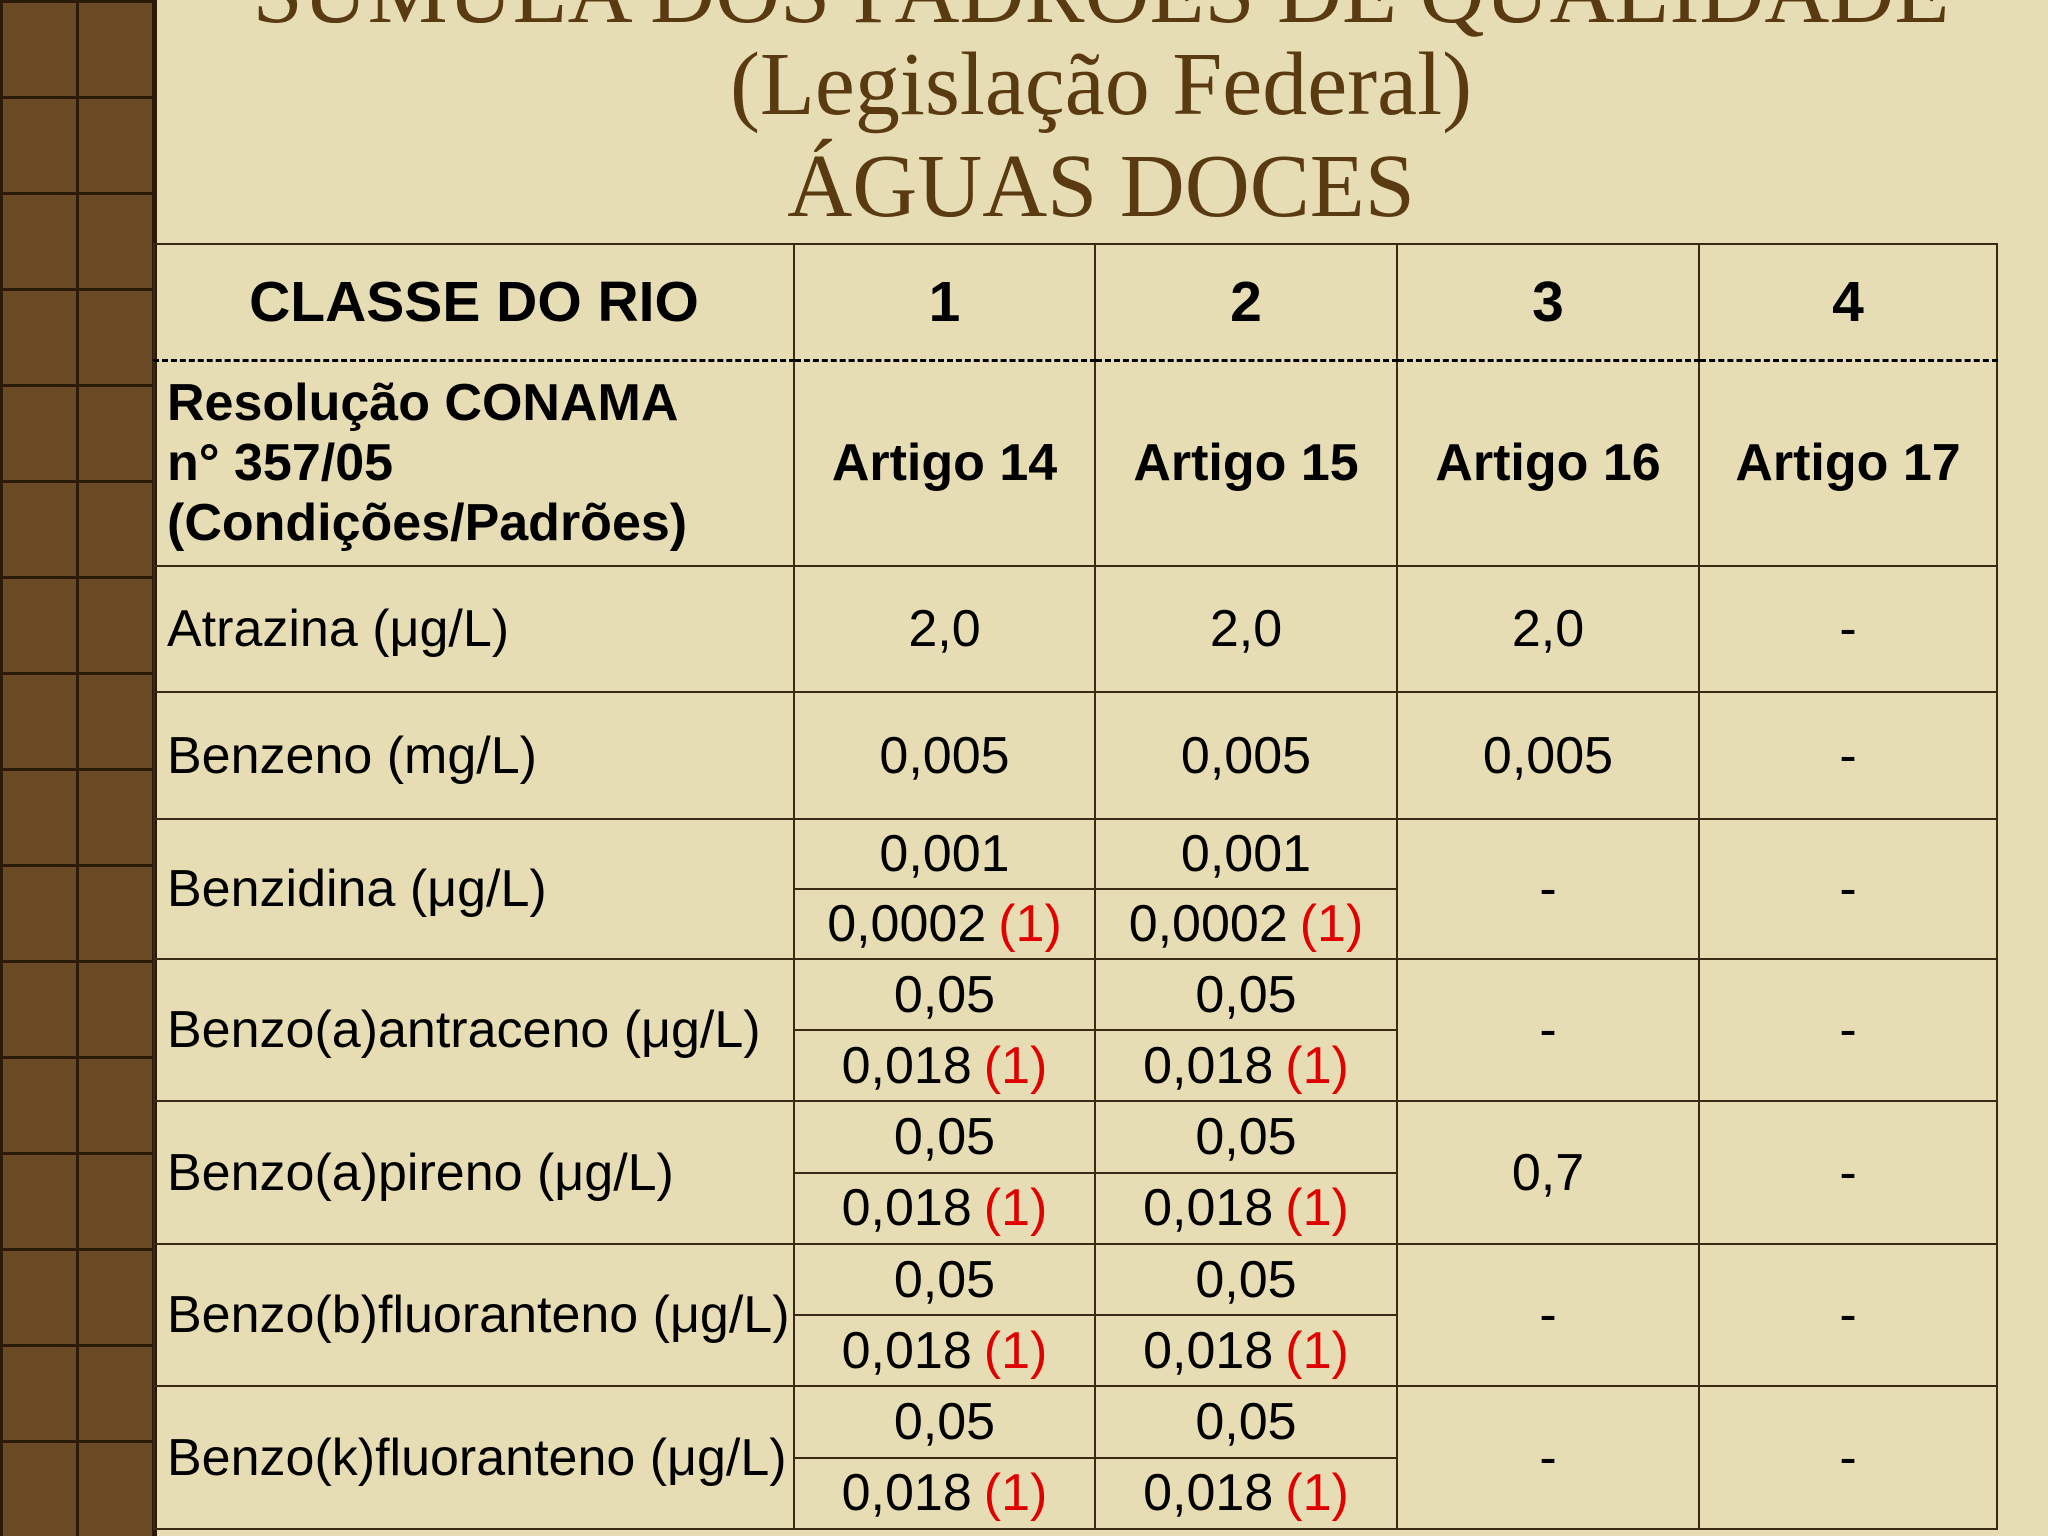  What do you see at coordinates (423, 403) in the screenshot?
I see `resolution-line: Resolução CONAMA` at bounding box center [423, 403].